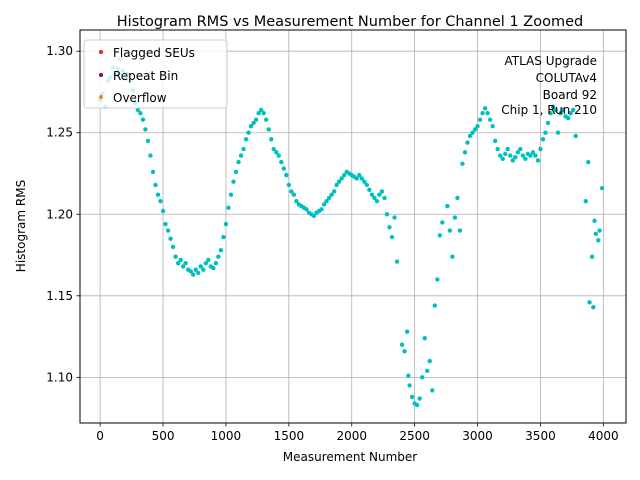 Image resolution: width=640 pixels, height=480 pixels. Describe the element at coordinates (59, 51) in the screenshot. I see `y-tick-label: 1.30` at that location.